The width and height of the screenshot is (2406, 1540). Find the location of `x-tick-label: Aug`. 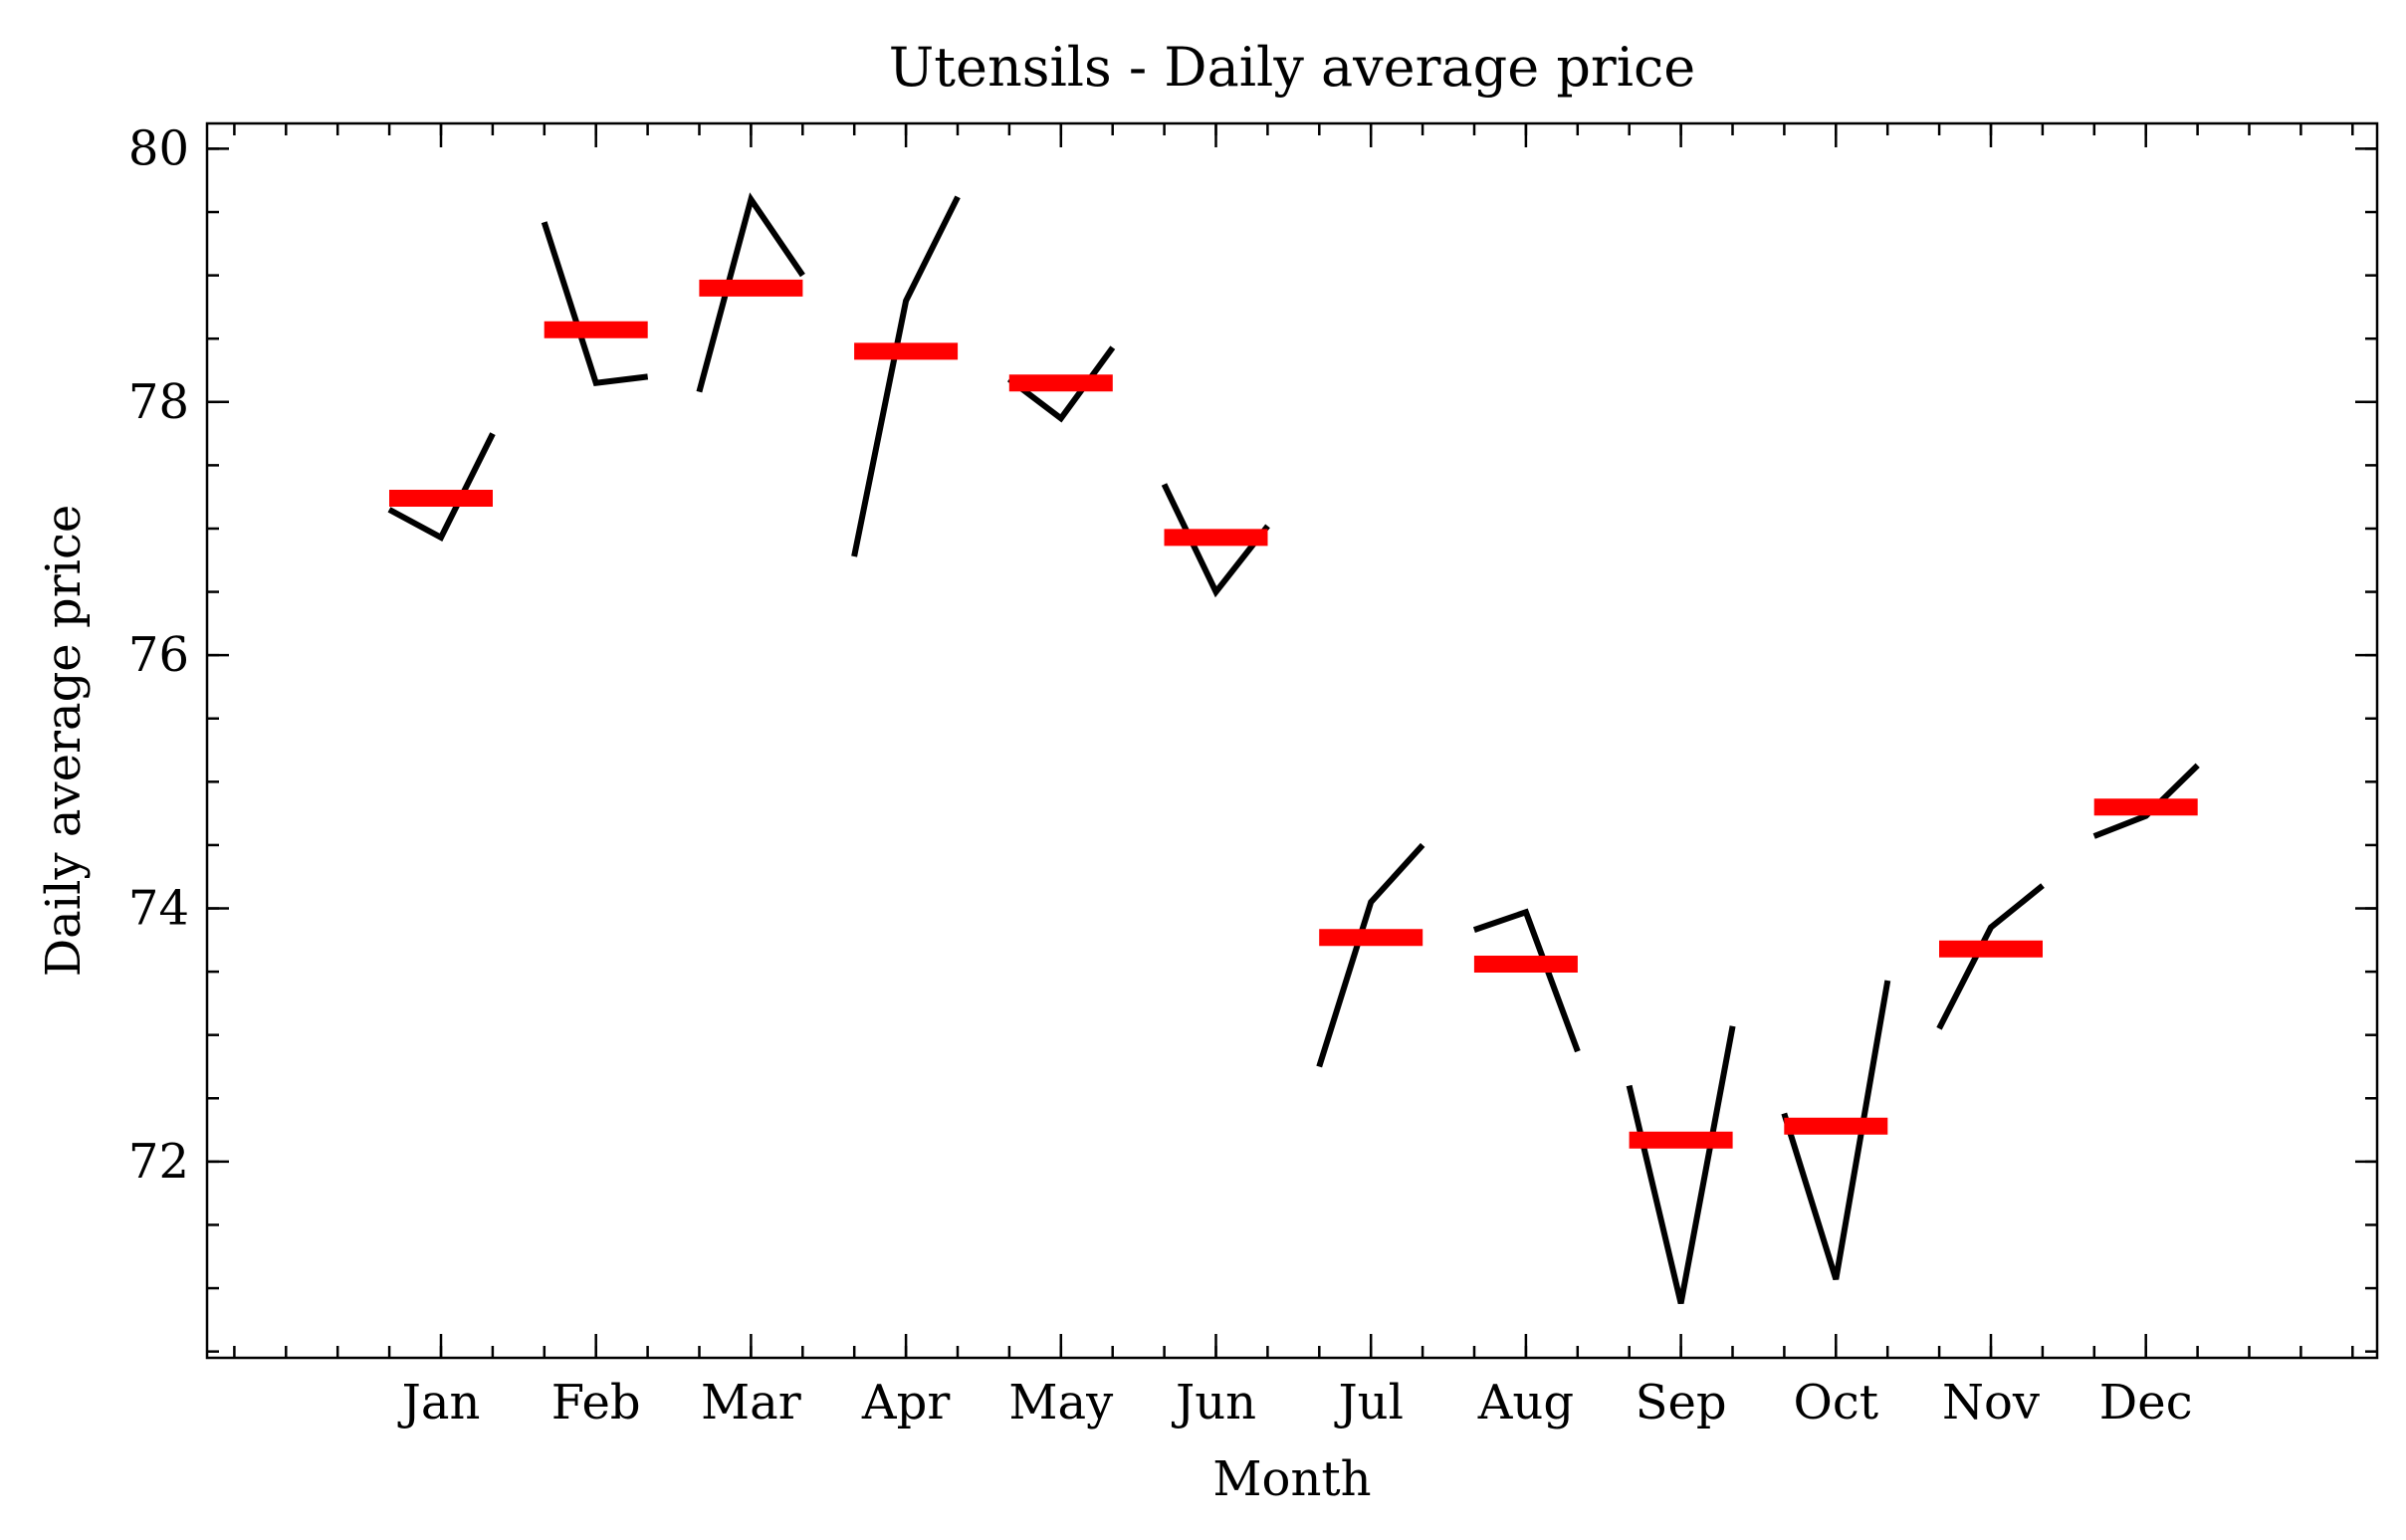

x-tick-label: Aug is located at coordinates (1526, 1403).